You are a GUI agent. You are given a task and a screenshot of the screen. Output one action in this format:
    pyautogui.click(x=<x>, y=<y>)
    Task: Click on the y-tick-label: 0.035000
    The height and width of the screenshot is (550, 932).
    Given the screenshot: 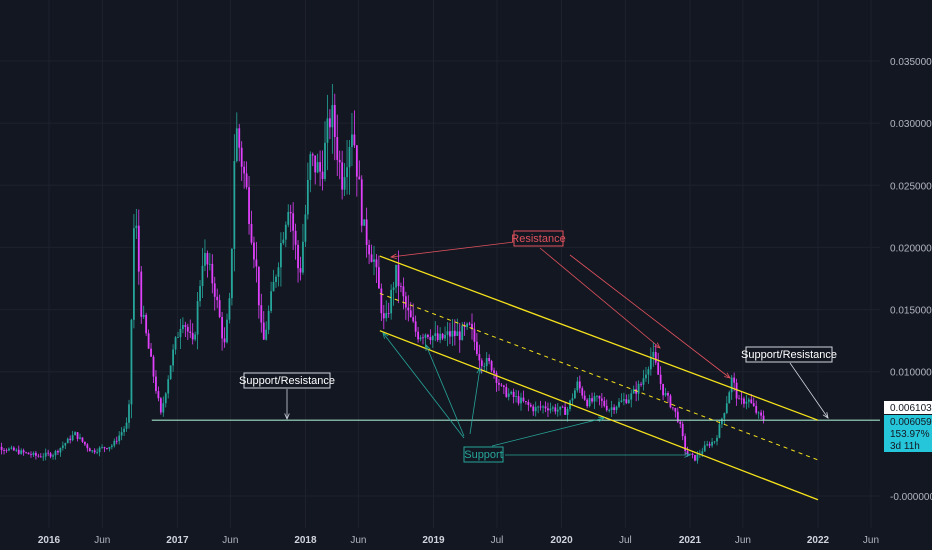 What is the action you would take?
    pyautogui.click(x=911, y=62)
    